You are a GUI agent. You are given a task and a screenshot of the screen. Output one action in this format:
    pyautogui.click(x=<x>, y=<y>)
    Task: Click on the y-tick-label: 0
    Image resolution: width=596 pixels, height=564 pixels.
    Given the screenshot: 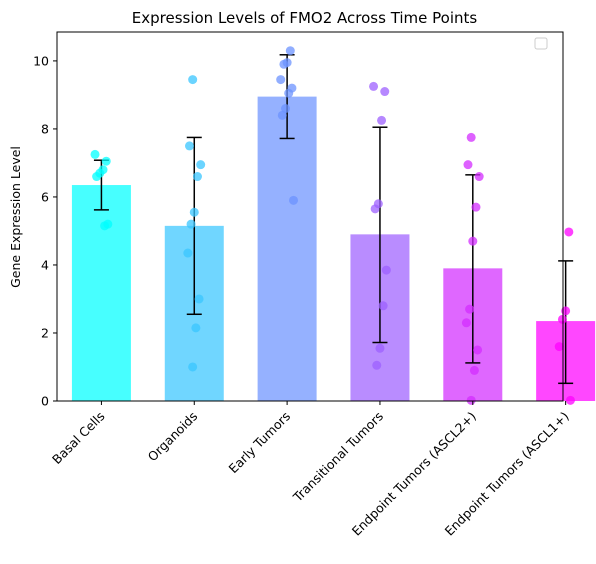 What is the action you would take?
    pyautogui.click(x=45, y=401)
    